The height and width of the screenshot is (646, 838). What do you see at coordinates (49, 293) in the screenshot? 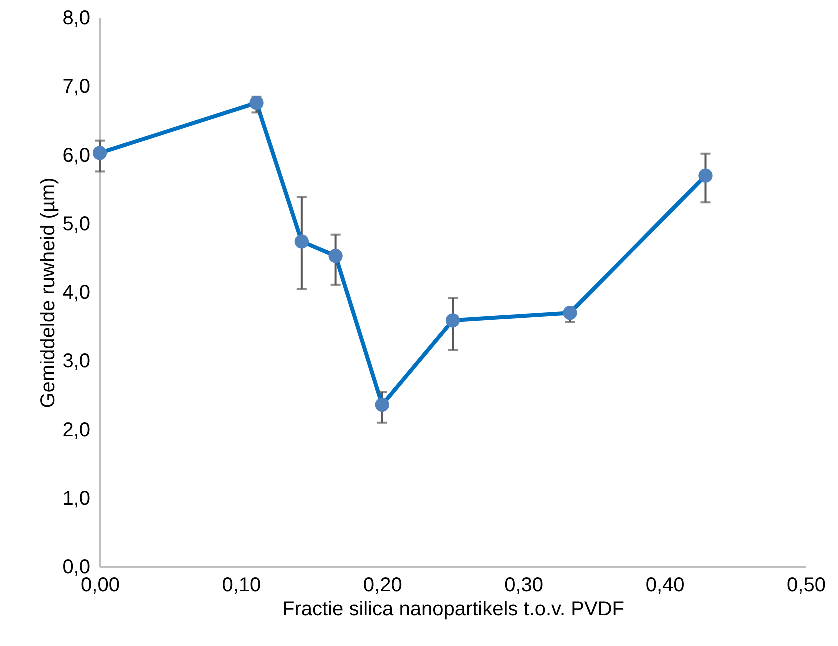
I see `y-axis-title: Gemiddelde ruwheid (µm)` at bounding box center [49, 293].